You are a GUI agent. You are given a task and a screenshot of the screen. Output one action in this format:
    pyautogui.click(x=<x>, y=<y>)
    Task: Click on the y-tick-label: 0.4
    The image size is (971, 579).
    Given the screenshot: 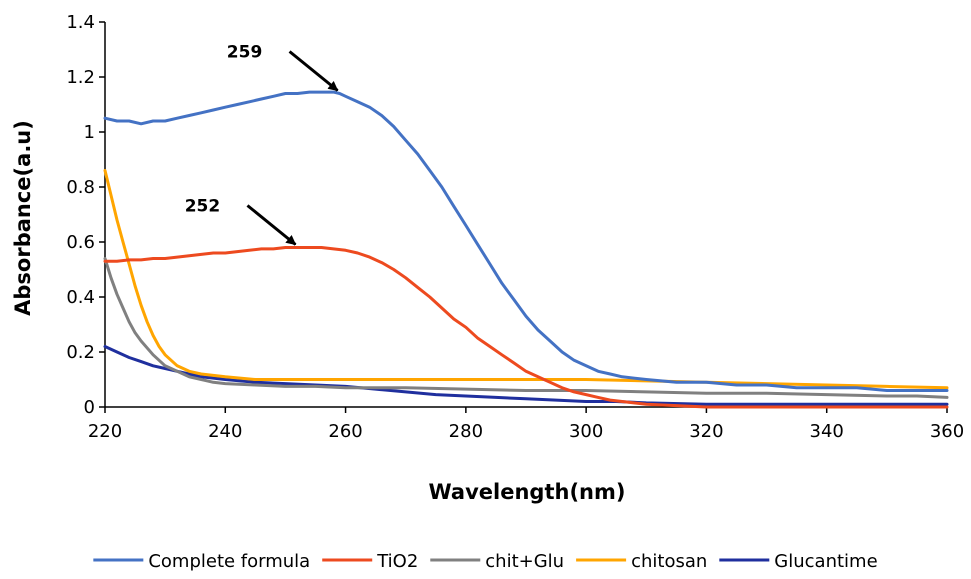 What is the action you would take?
    pyautogui.click(x=80, y=297)
    